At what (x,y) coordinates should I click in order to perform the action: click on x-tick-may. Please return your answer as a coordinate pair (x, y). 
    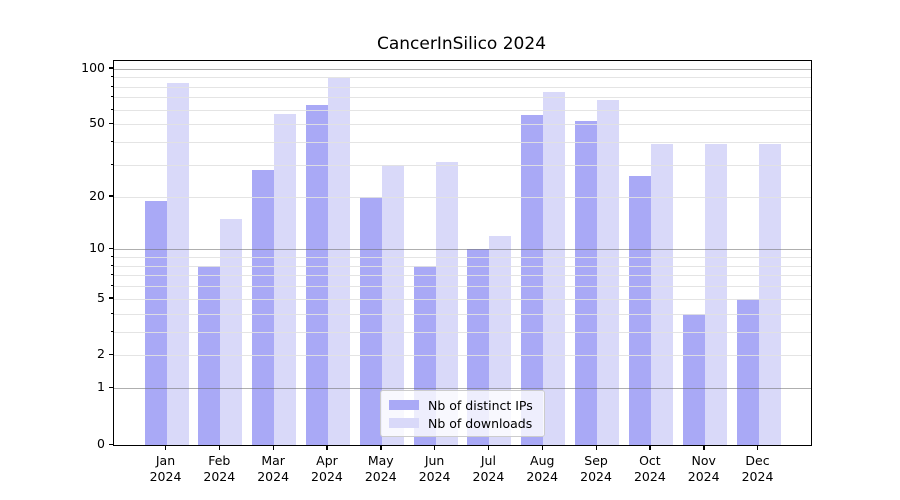
    Looking at the image, I should click on (381, 447).